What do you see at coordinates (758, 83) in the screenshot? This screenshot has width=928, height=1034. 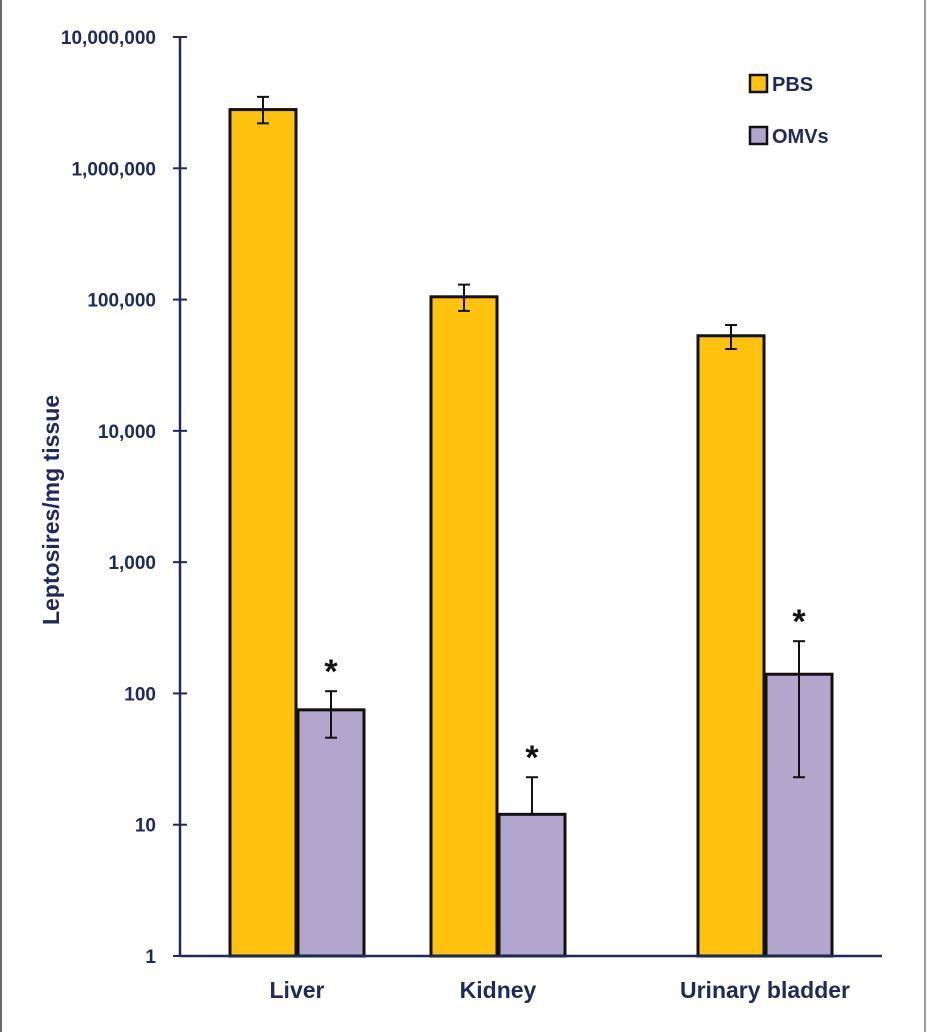 I see `legend-swatch-pbs` at bounding box center [758, 83].